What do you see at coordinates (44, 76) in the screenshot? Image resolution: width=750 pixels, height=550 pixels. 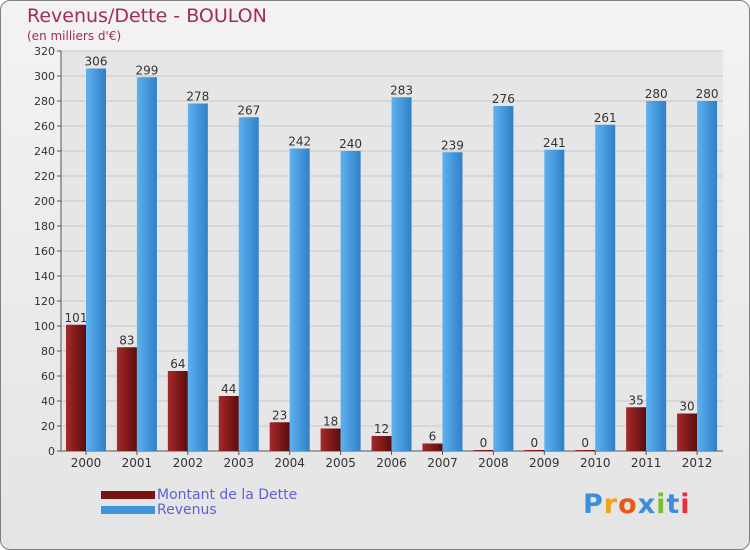 I see `y-tick-label: 300` at bounding box center [44, 76].